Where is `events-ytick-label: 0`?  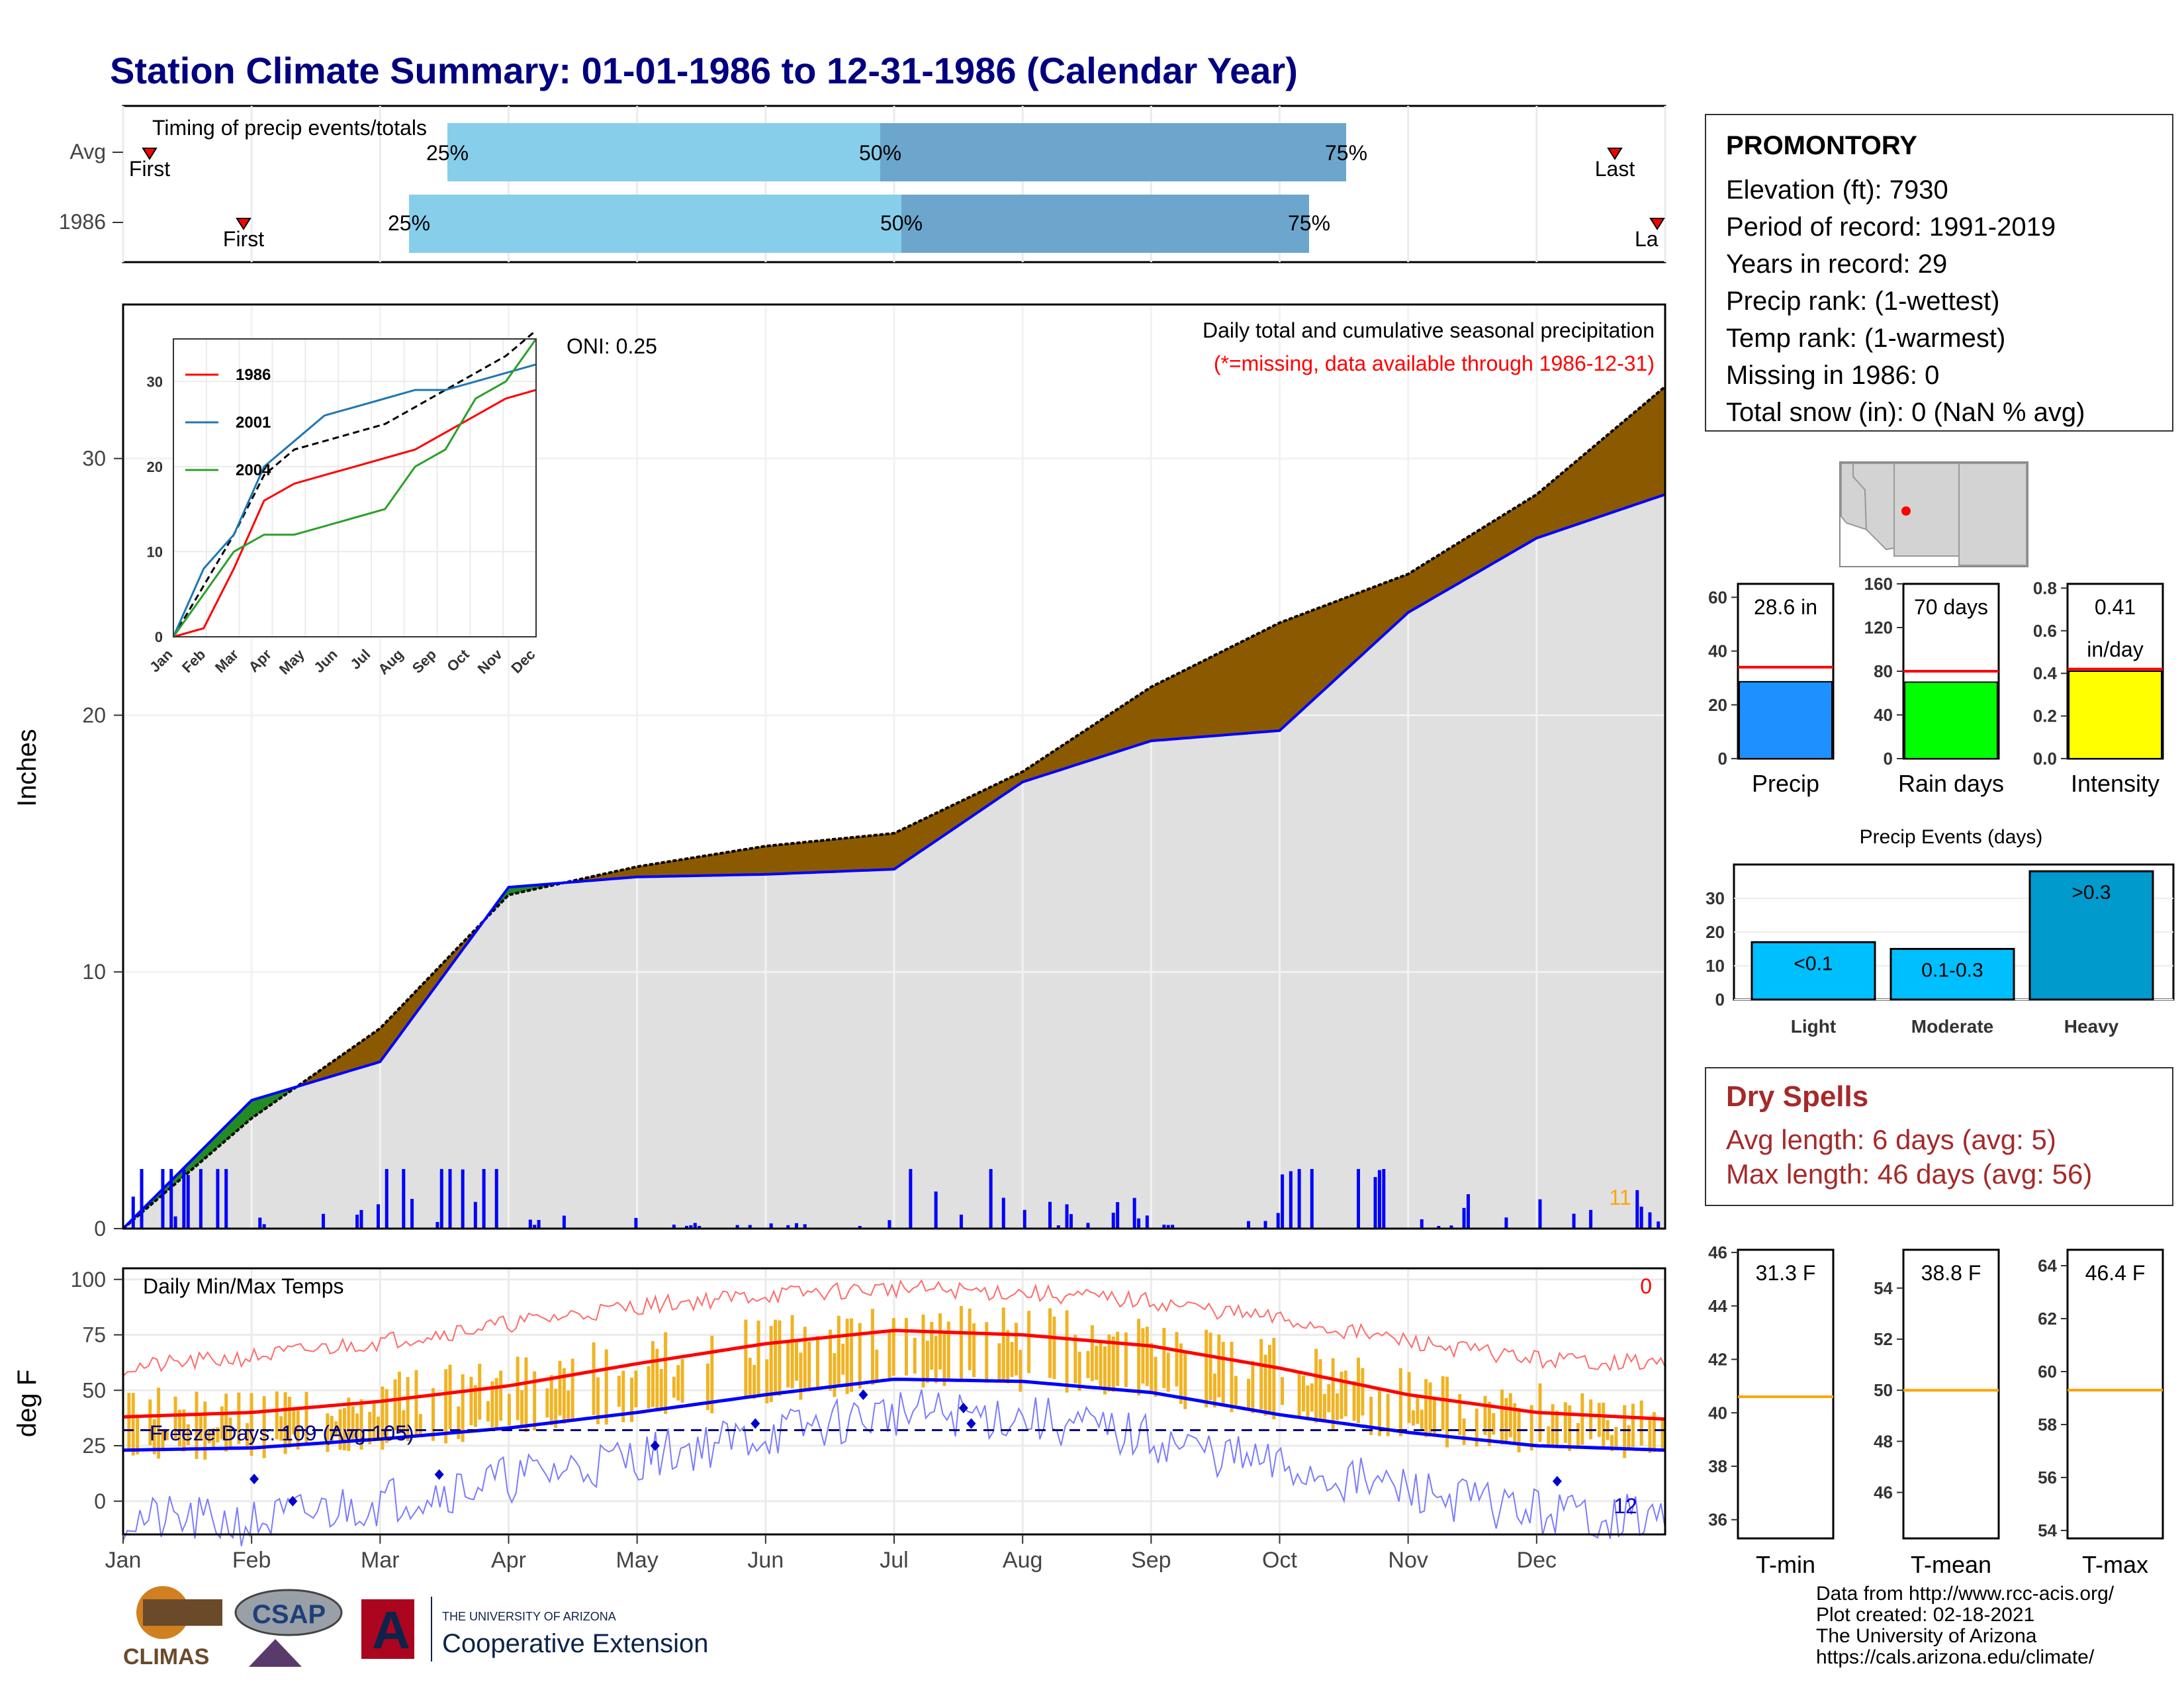 events-ytick-label: 0 is located at coordinates (1720, 999).